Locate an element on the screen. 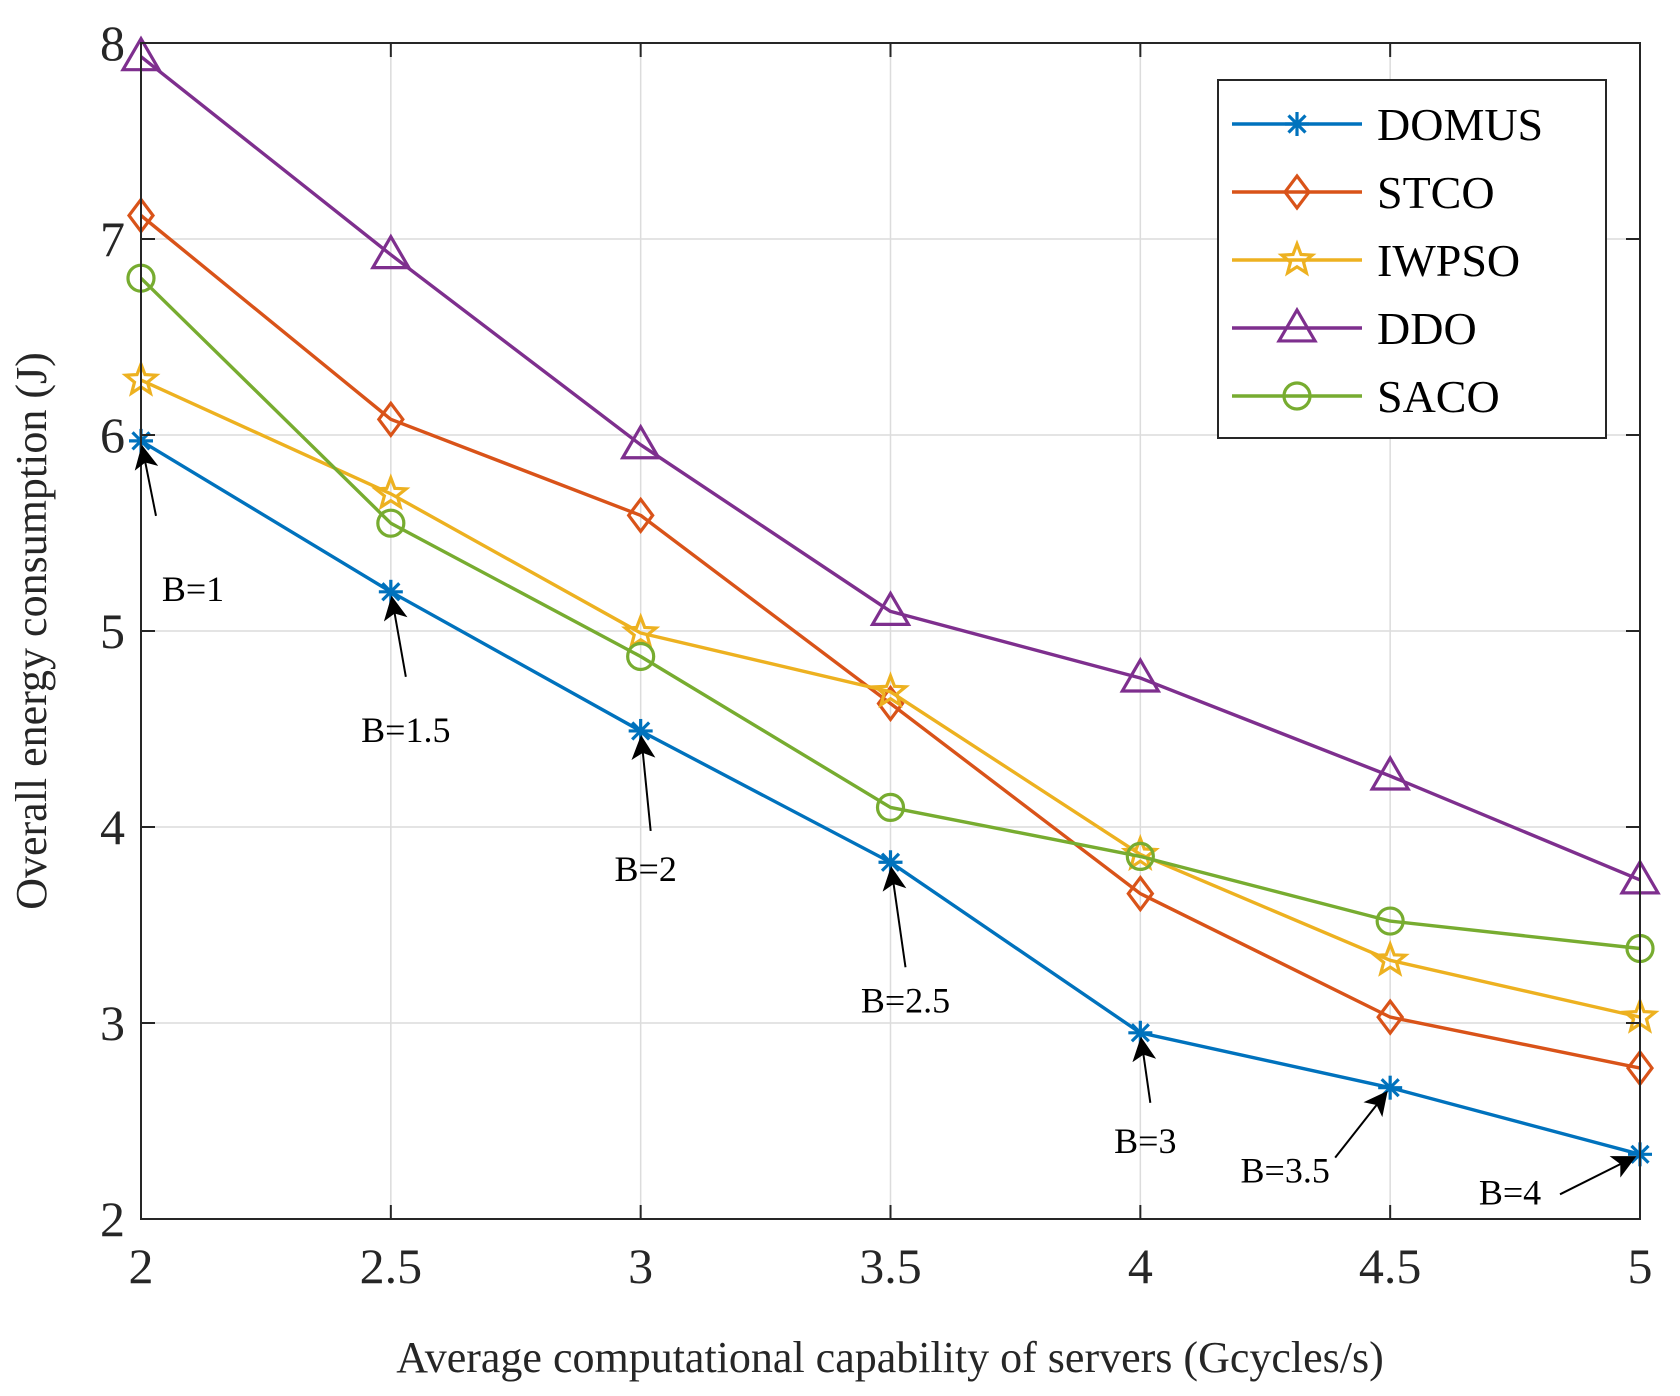  y-tick-label: 2 is located at coordinates (112, 1219).